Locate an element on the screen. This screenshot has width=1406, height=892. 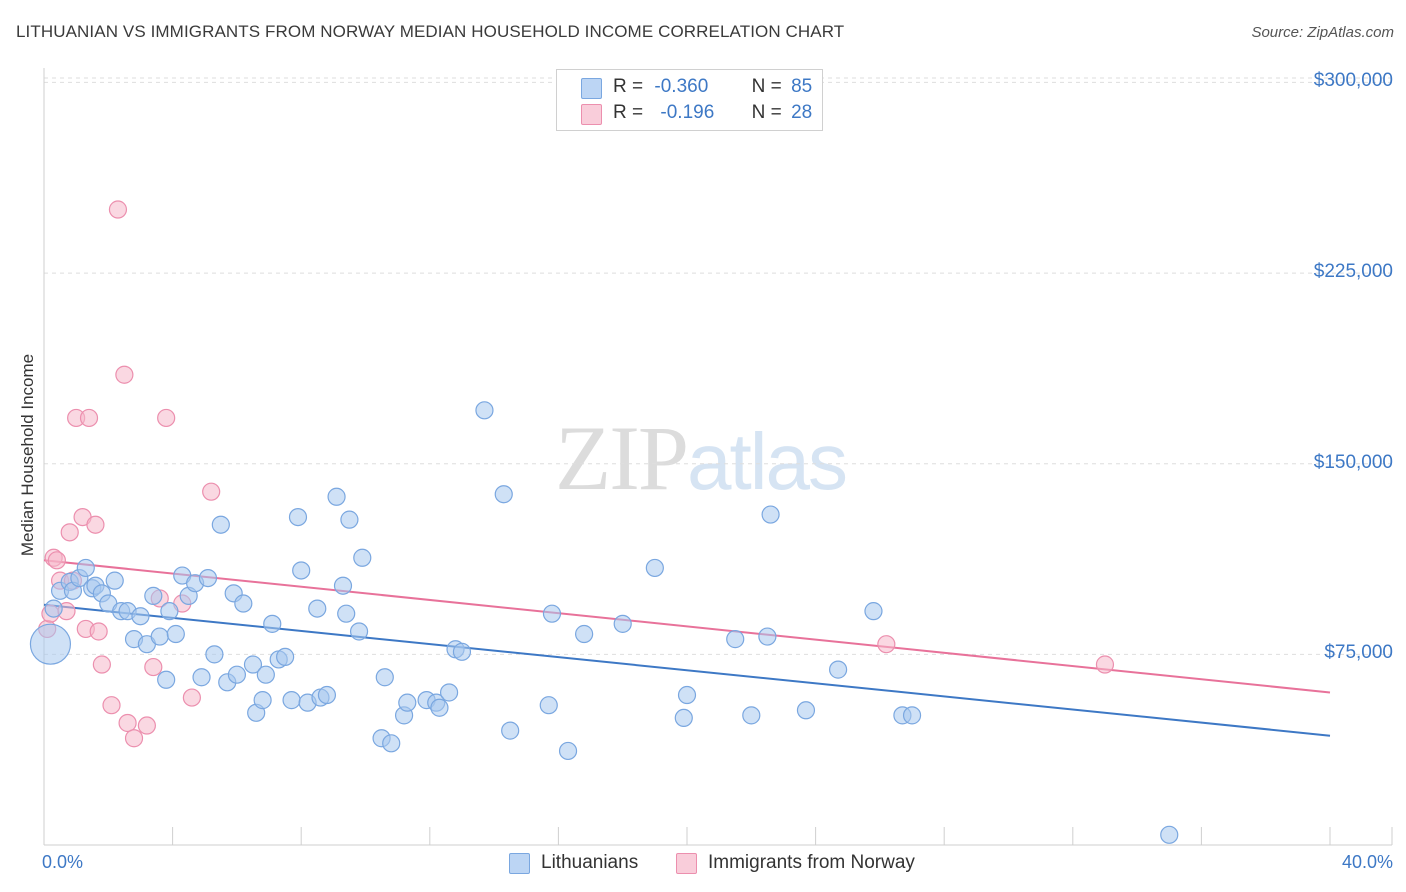
legend-label: Immigrants from Norway is located at coordinates (811, 862).